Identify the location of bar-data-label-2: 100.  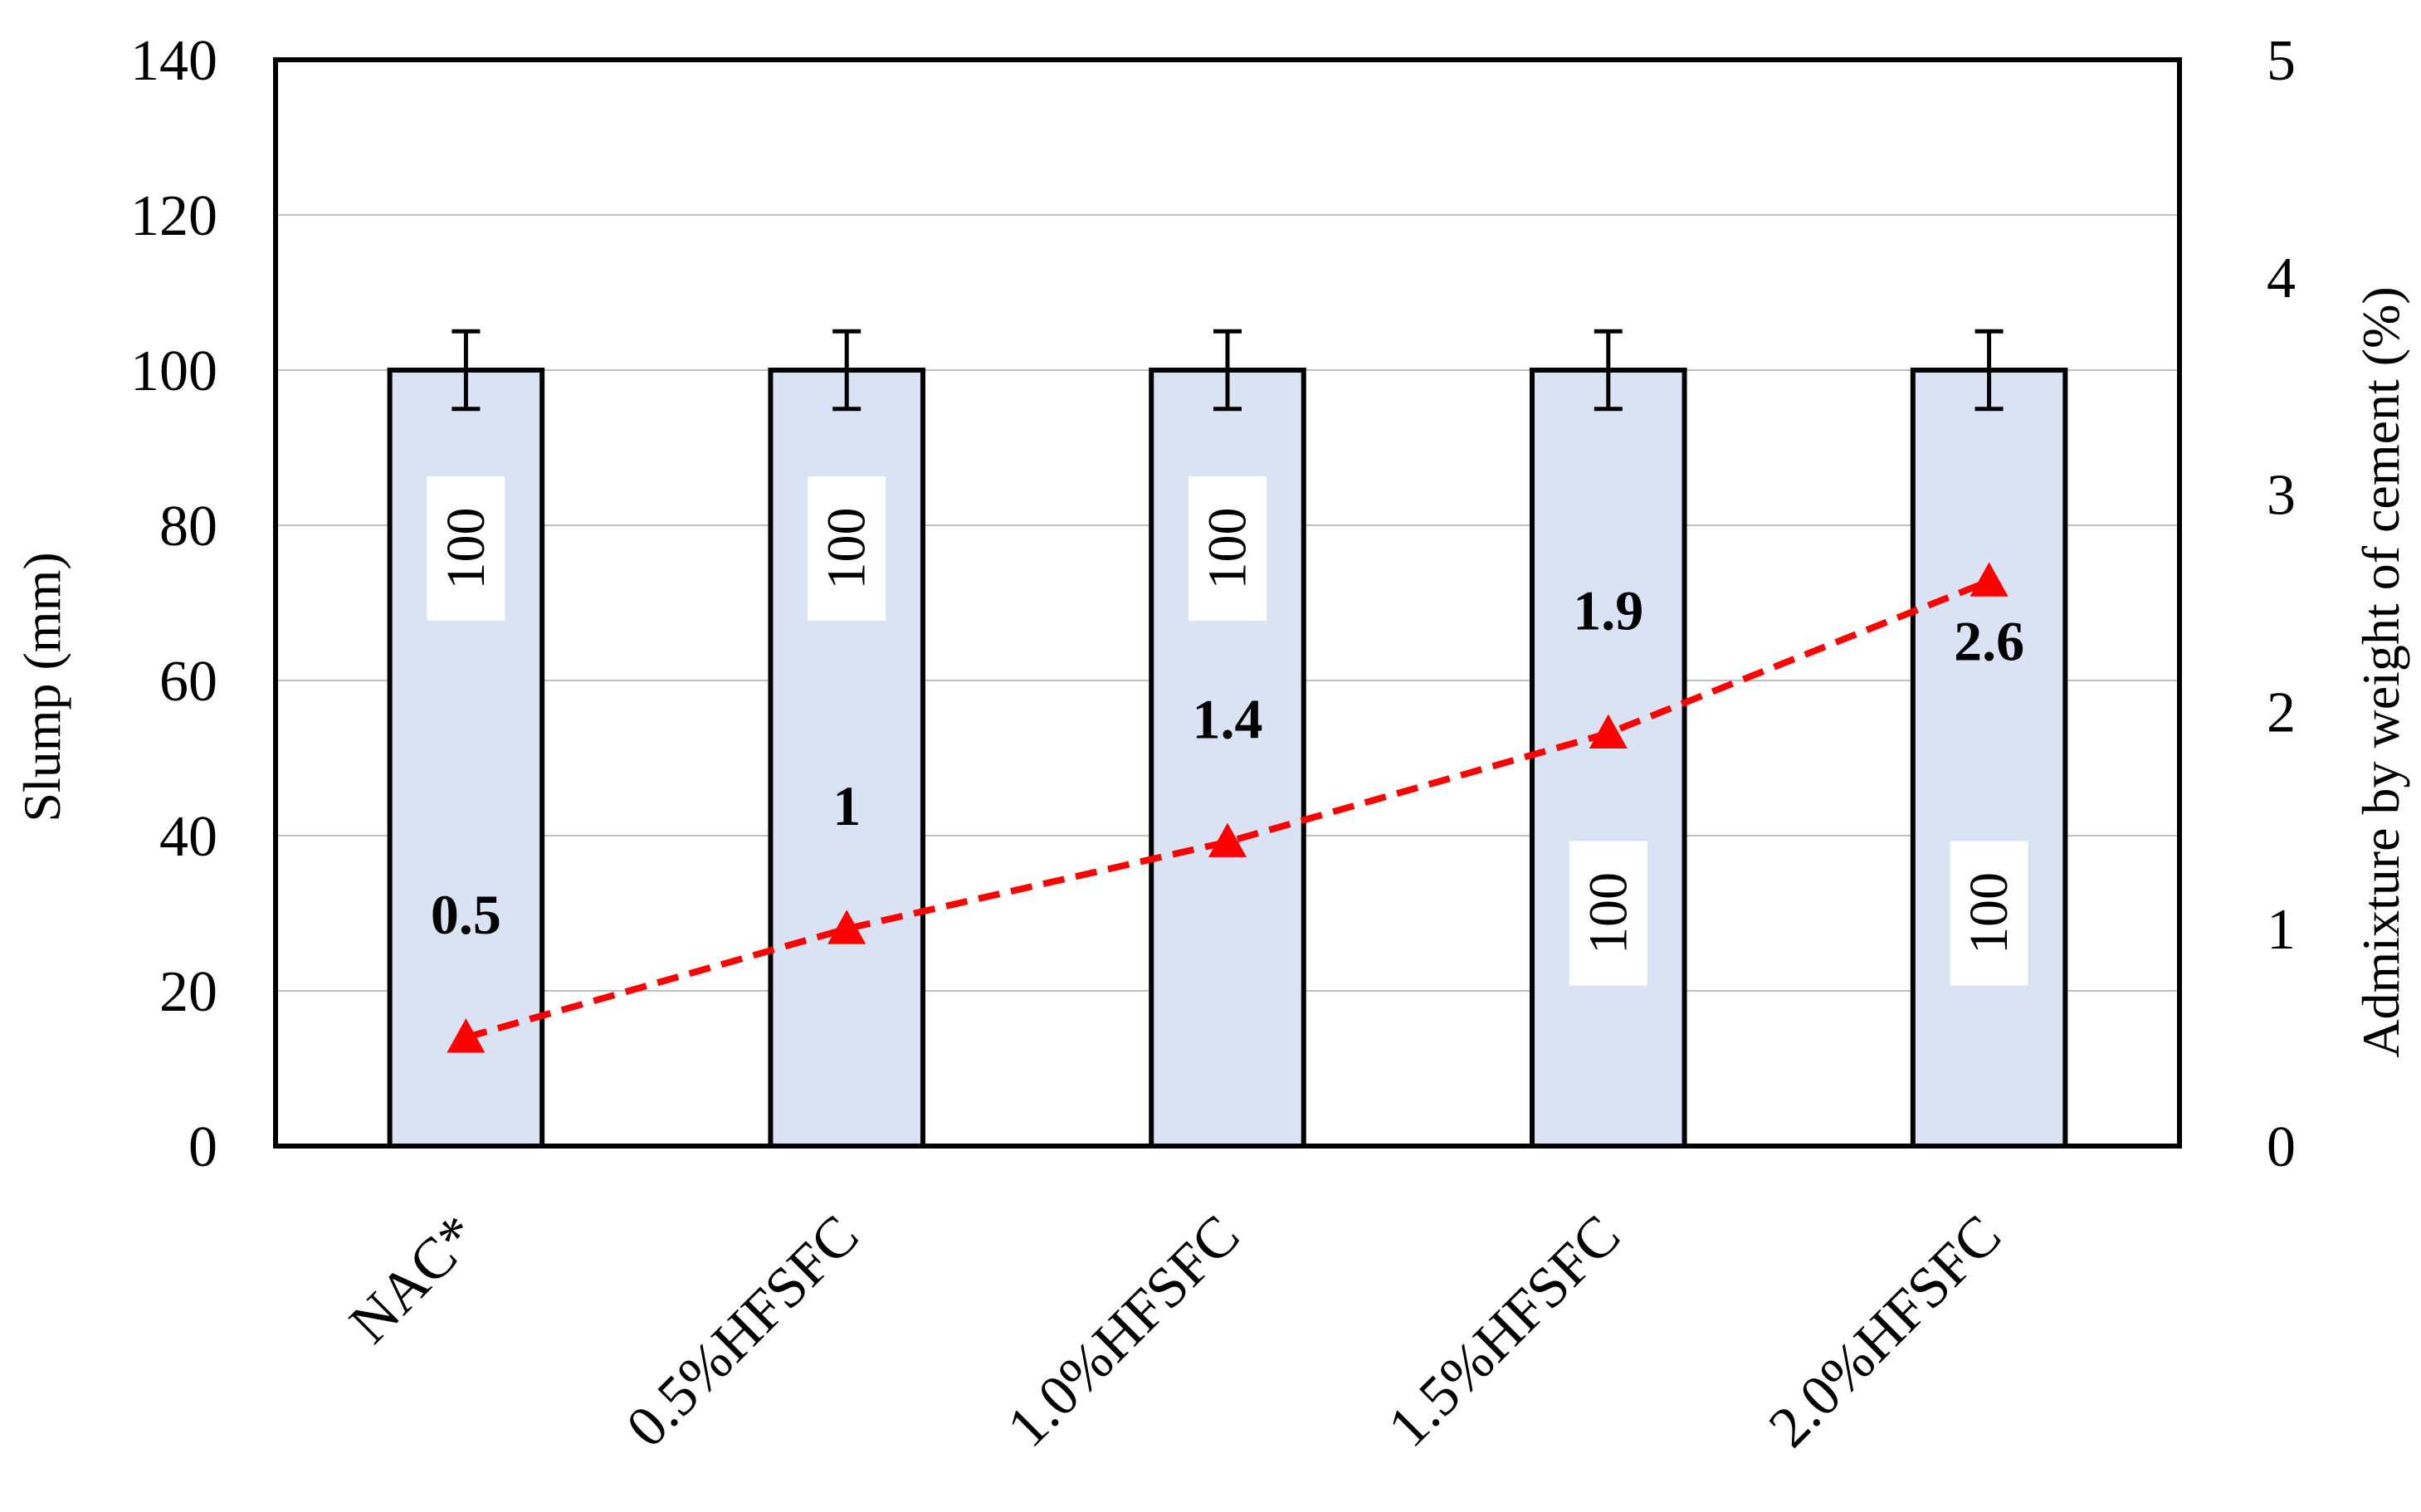
(847, 549).